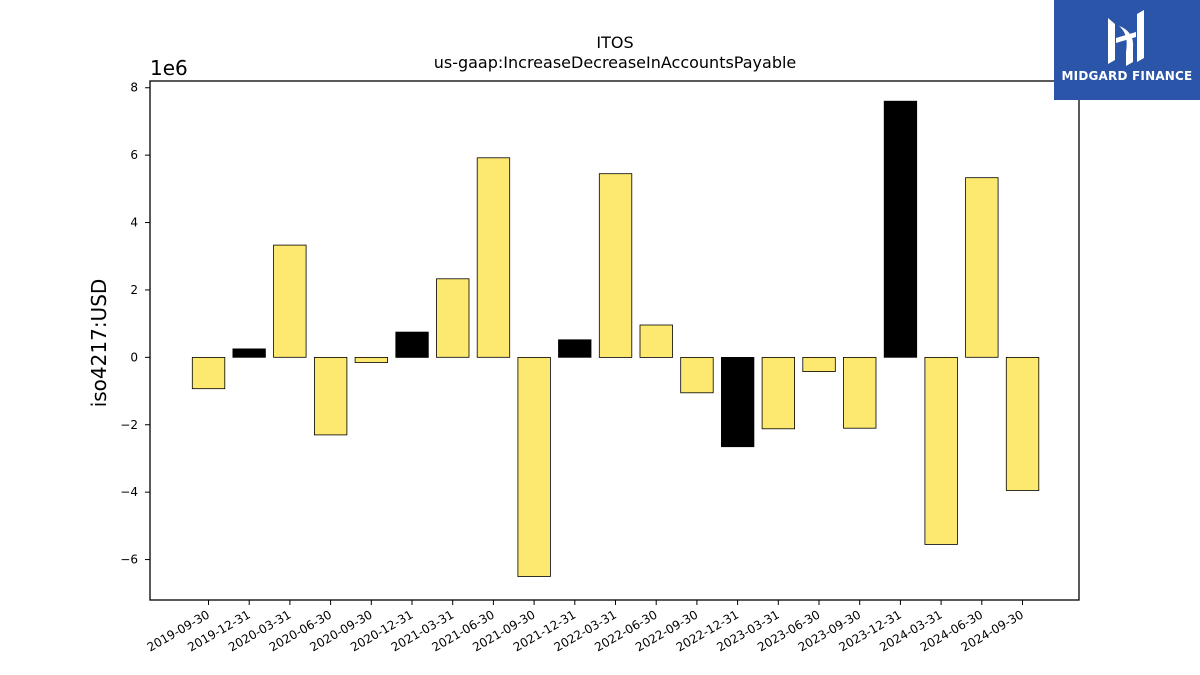 The width and height of the screenshot is (1200, 675). I want to click on y-tick-label: −4, so click(129, 492).